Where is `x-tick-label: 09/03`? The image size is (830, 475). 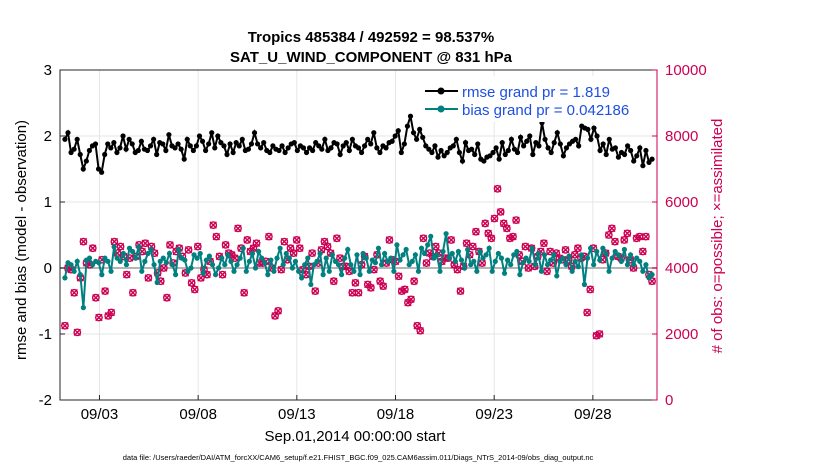
x-tick-label: 09/03 is located at coordinates (100, 414).